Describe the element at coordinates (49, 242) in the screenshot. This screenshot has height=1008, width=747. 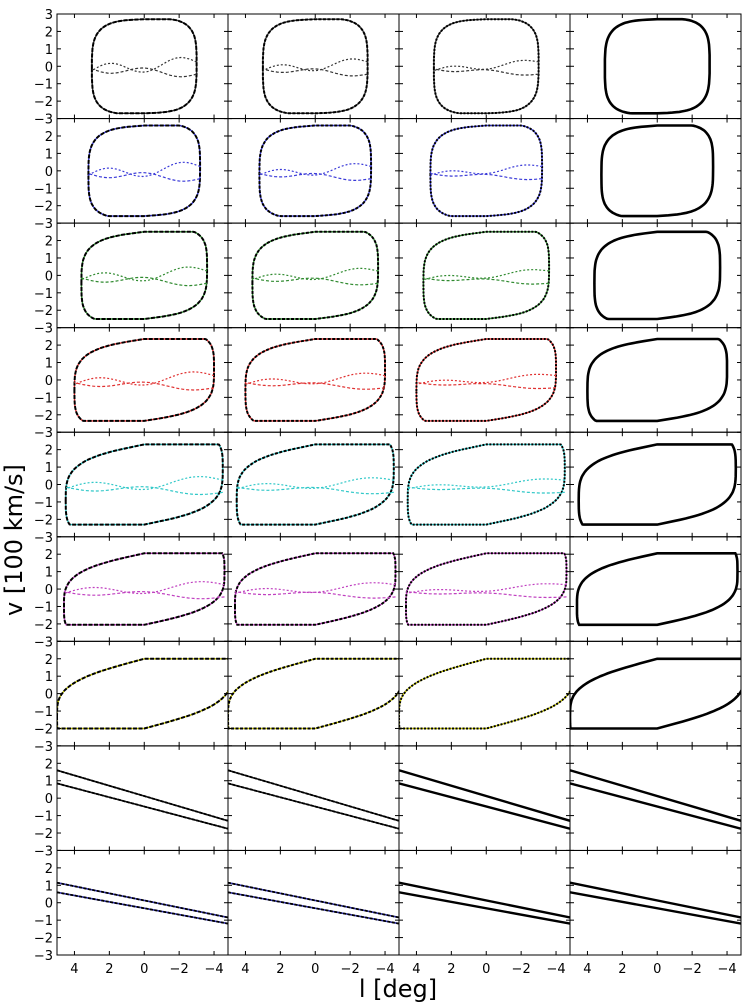
I see `y-tick-label: 2` at that location.